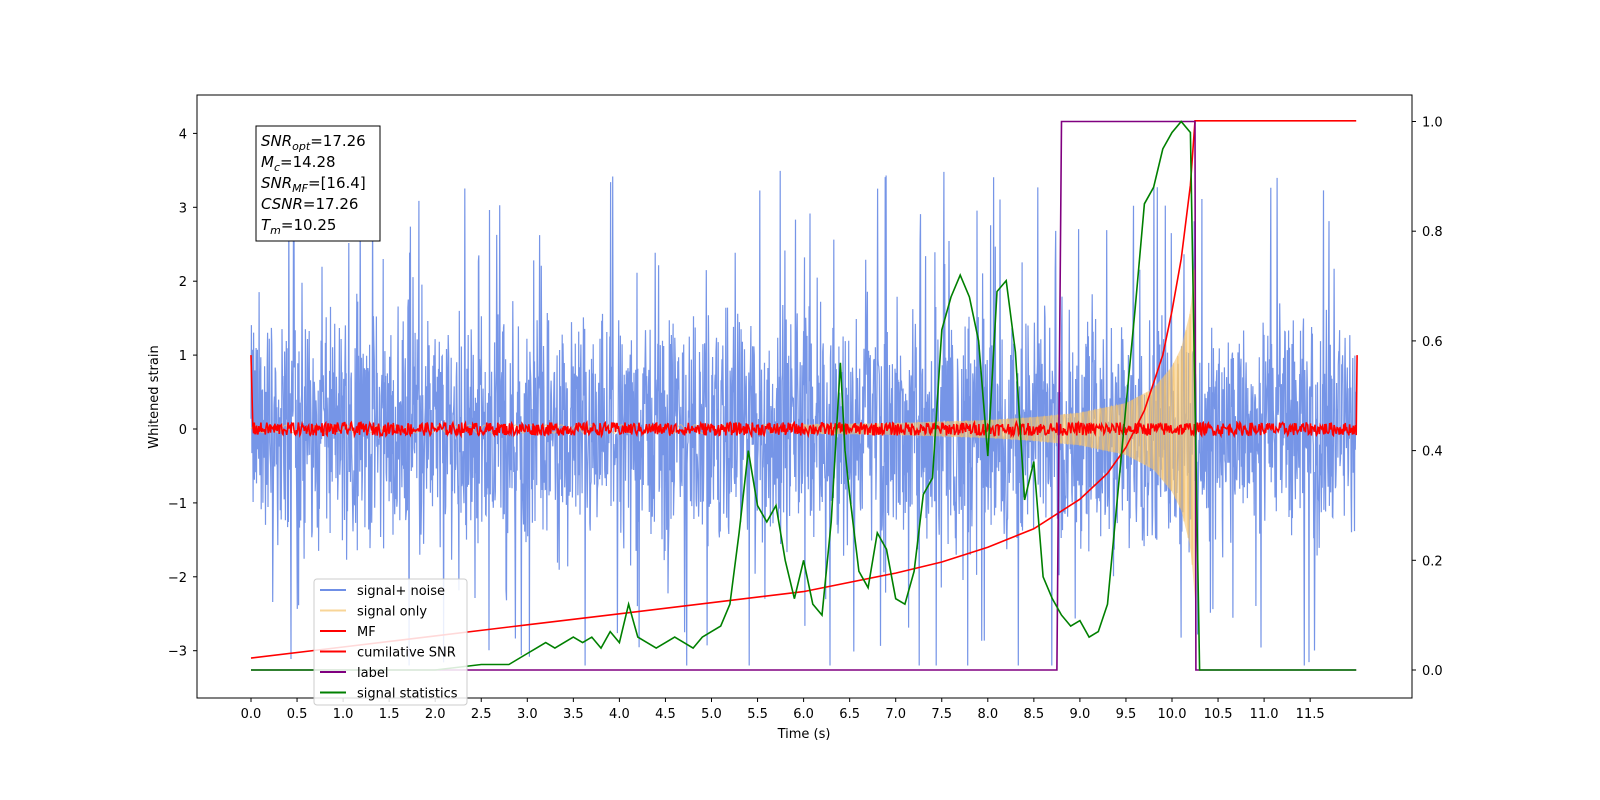  What do you see at coordinates (183, 282) in the screenshot?
I see `y-tick-label: 2` at bounding box center [183, 282].